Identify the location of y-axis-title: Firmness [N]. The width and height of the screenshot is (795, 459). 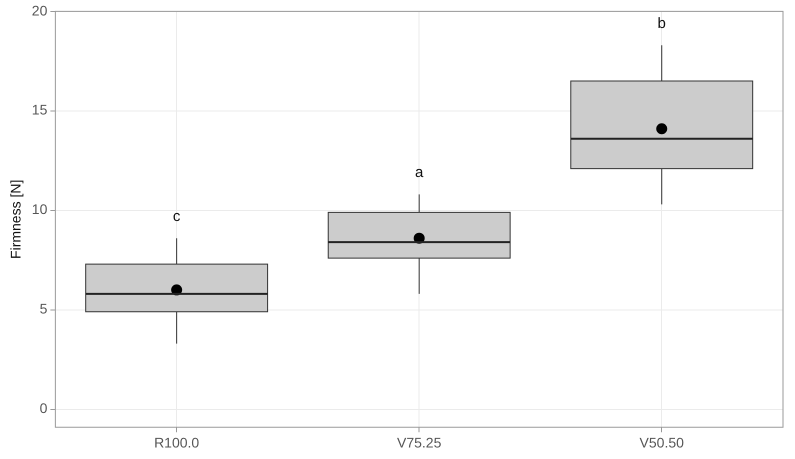
(15, 219).